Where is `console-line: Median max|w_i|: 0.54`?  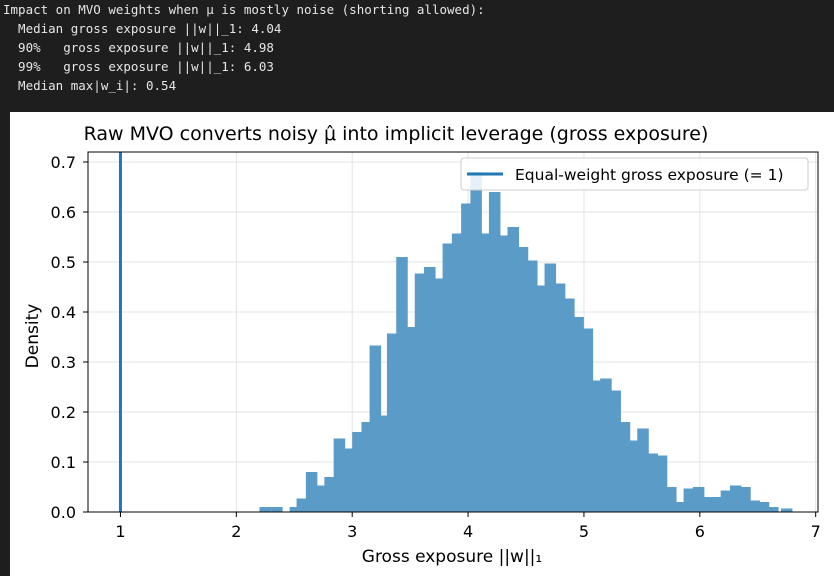
console-line: Median max|w_i|: 0.54 is located at coordinates (90, 85).